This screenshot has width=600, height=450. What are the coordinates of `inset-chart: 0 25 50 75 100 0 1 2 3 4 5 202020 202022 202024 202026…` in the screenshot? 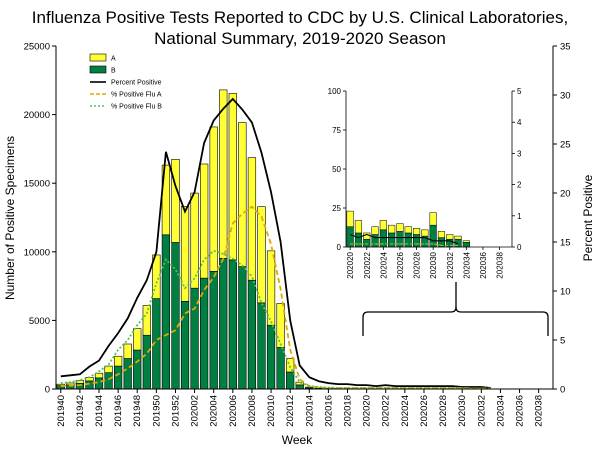 It's located at (425, 183).